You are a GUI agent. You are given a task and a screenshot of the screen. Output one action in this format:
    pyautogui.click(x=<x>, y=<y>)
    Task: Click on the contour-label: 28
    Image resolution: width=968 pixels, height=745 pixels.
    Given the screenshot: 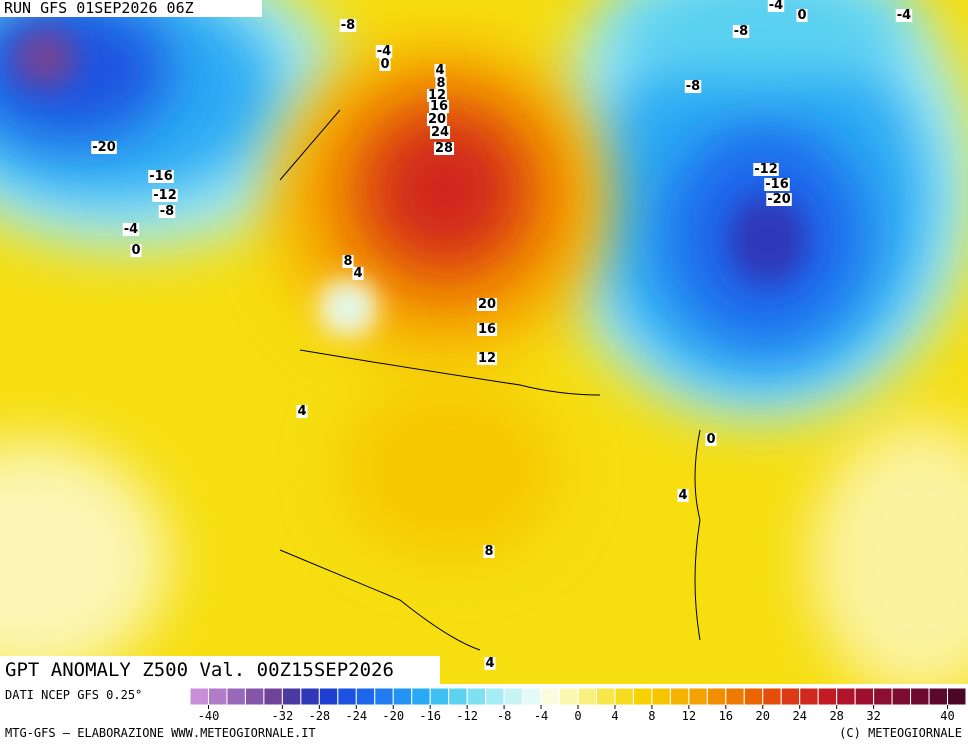 What is the action you would take?
    pyautogui.click(x=444, y=148)
    